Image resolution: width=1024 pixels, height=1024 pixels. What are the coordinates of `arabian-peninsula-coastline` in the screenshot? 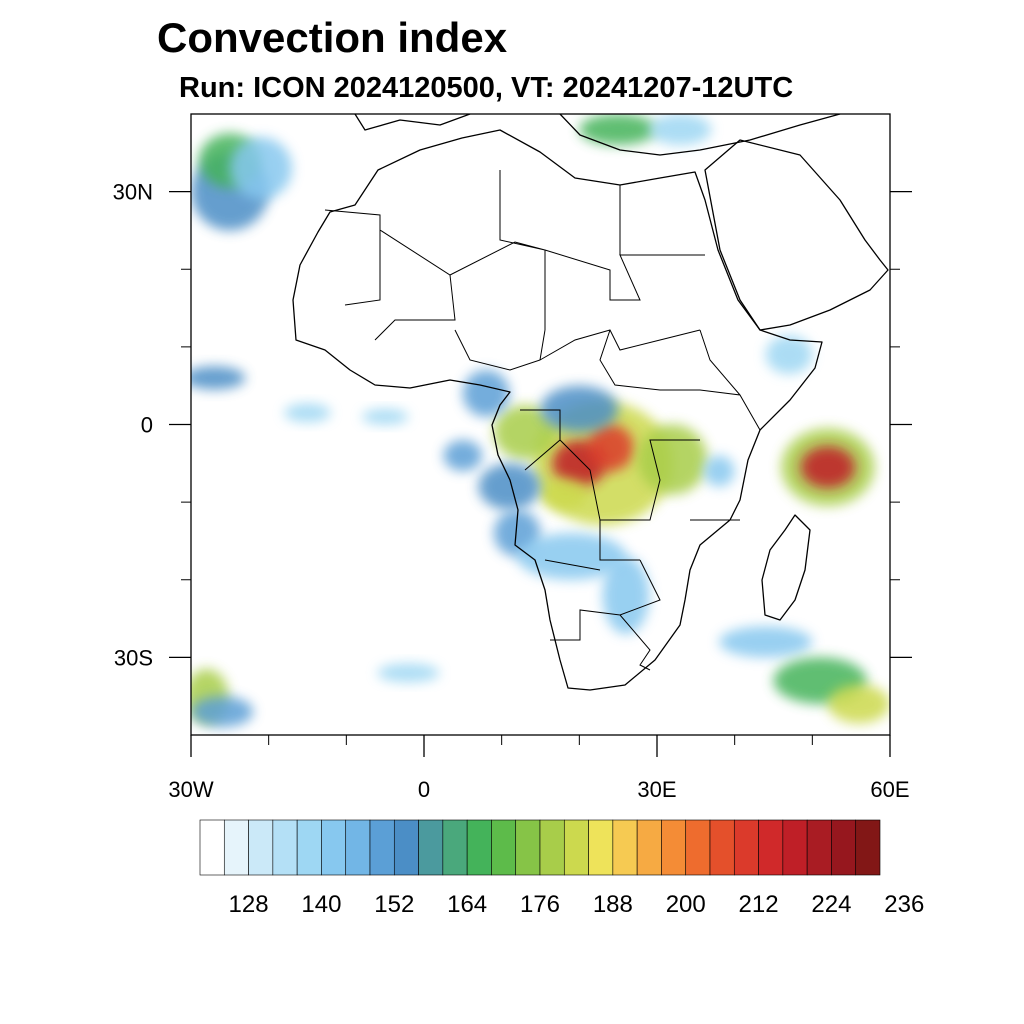 It's located at (796, 235).